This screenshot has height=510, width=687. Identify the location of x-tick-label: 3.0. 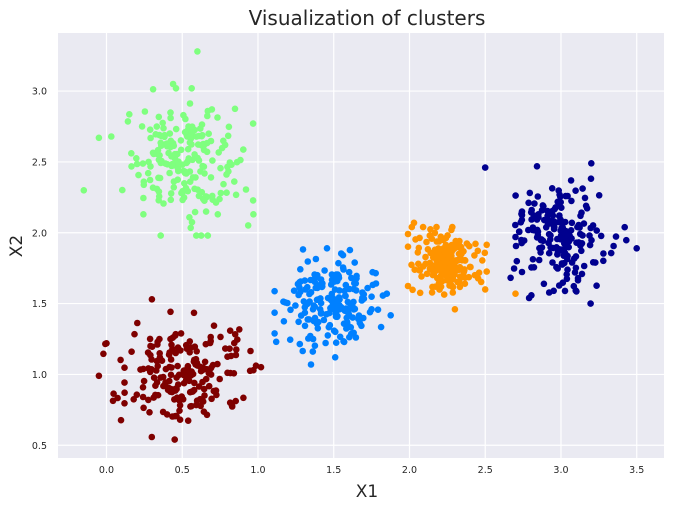
(560, 470).